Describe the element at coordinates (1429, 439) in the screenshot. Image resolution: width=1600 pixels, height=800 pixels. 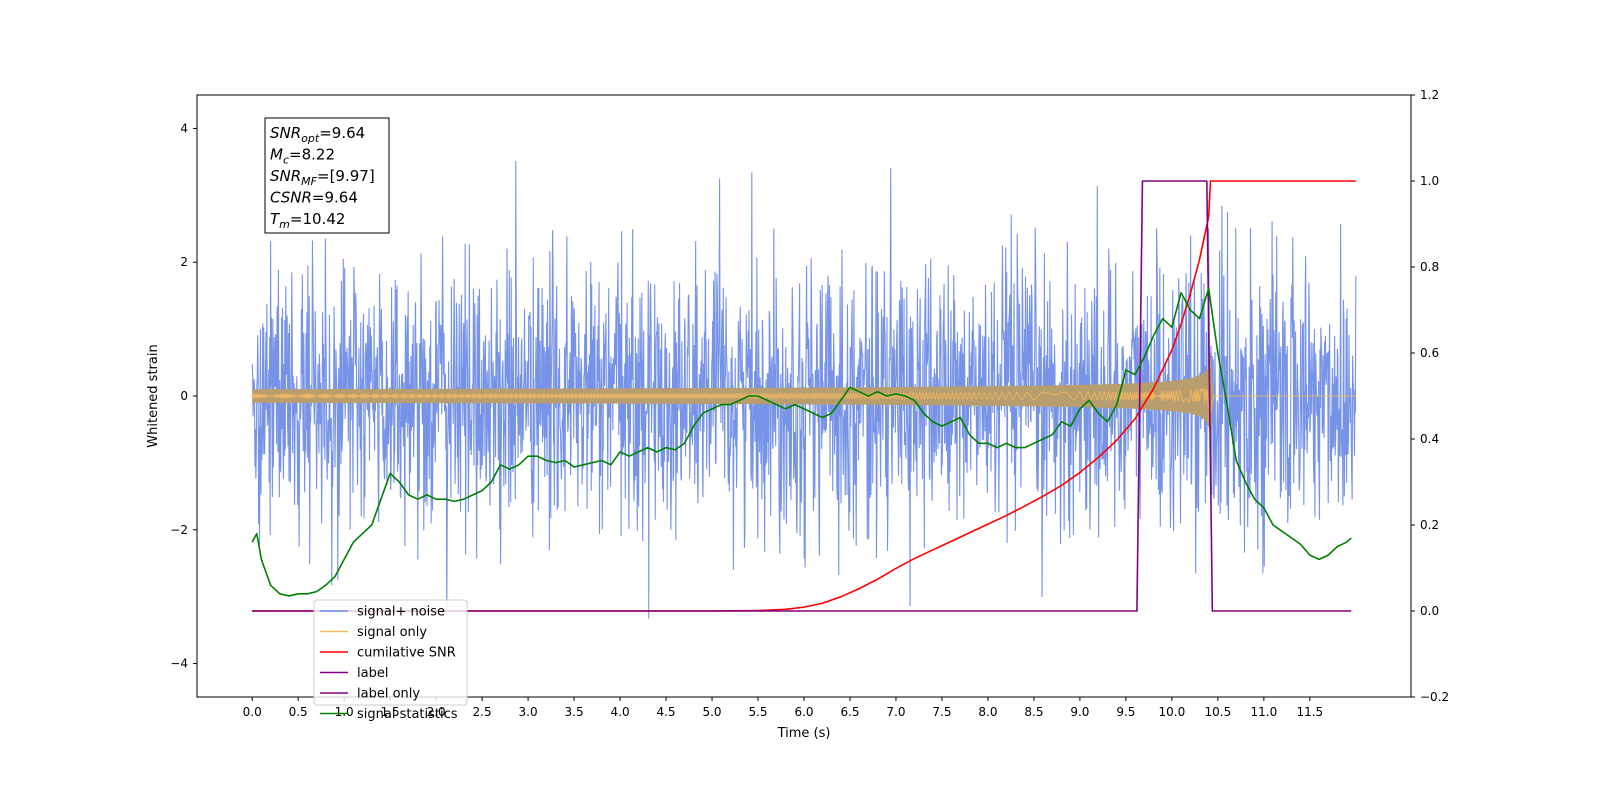
I see `y2-tick-label: 0.4` at that location.